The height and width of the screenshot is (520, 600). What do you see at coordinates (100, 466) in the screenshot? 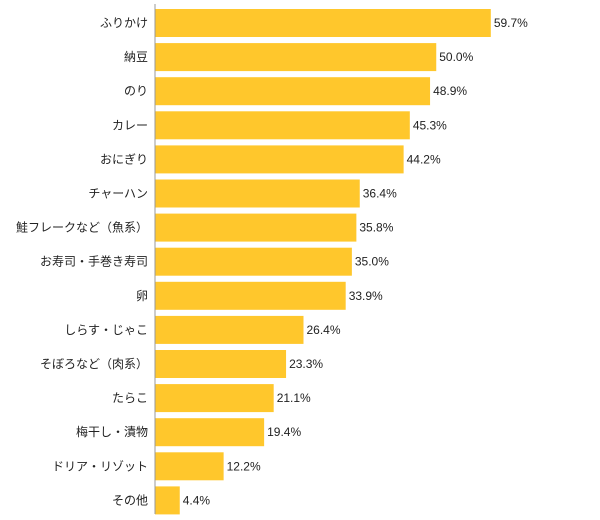
I see `category-label: ドリア・リゾット` at bounding box center [100, 466].